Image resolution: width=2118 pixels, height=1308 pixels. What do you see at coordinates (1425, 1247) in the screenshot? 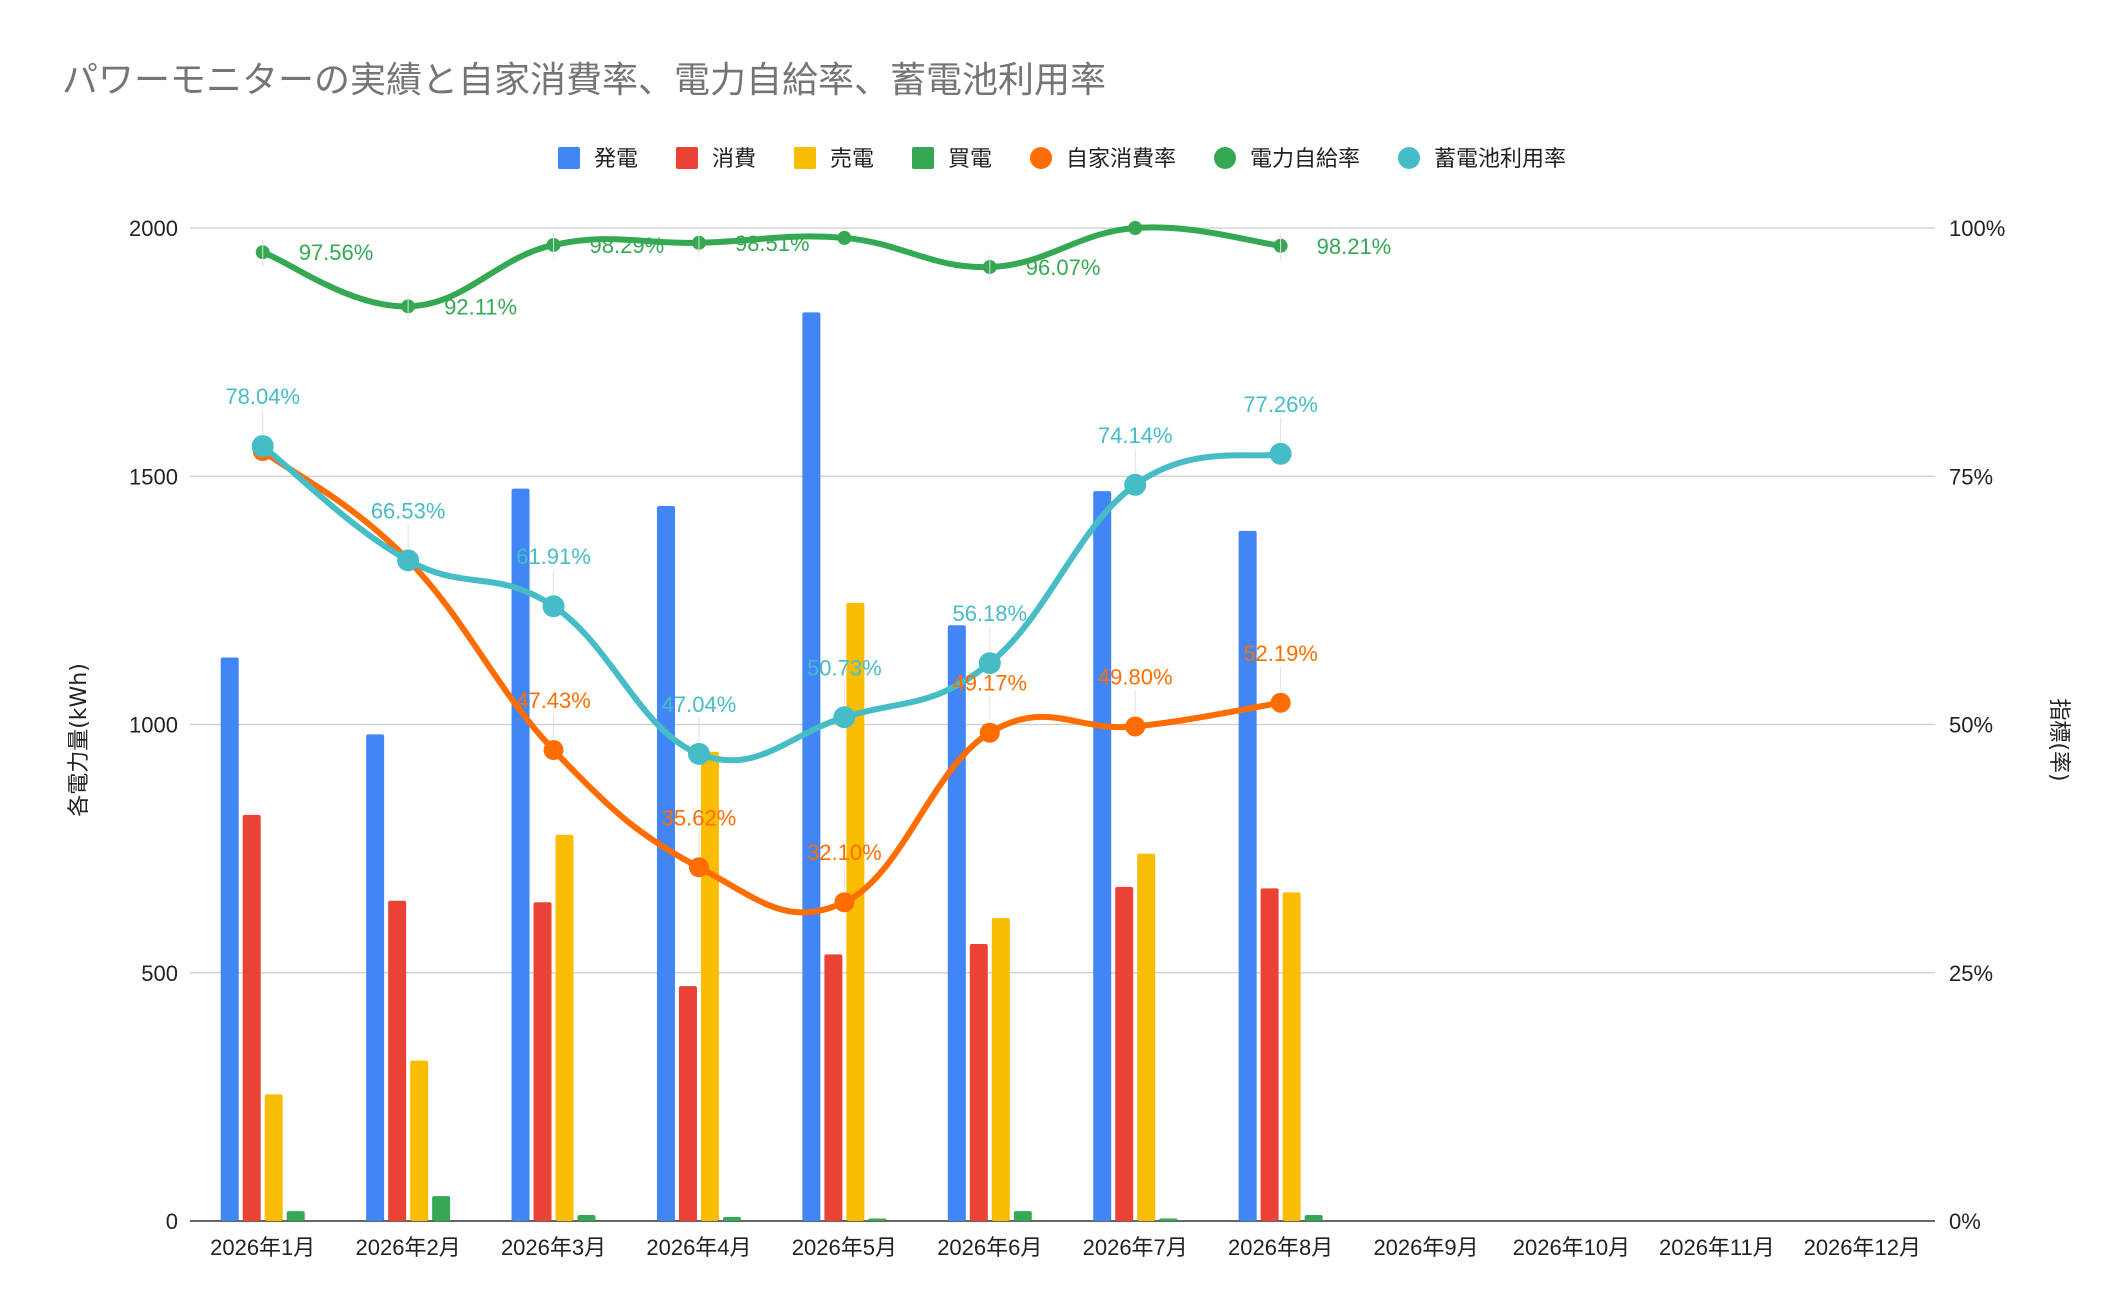
I see `x-tick-label: 2026年9月` at bounding box center [1425, 1247].